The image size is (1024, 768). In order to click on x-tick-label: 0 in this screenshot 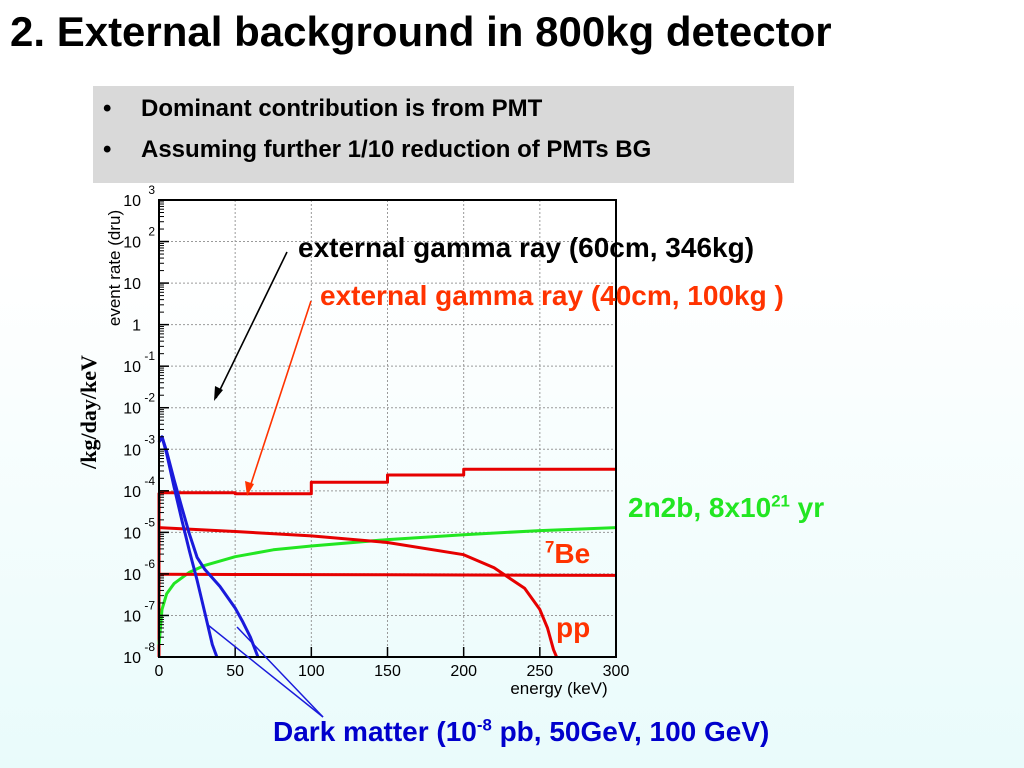, I will do `click(159, 671)`.